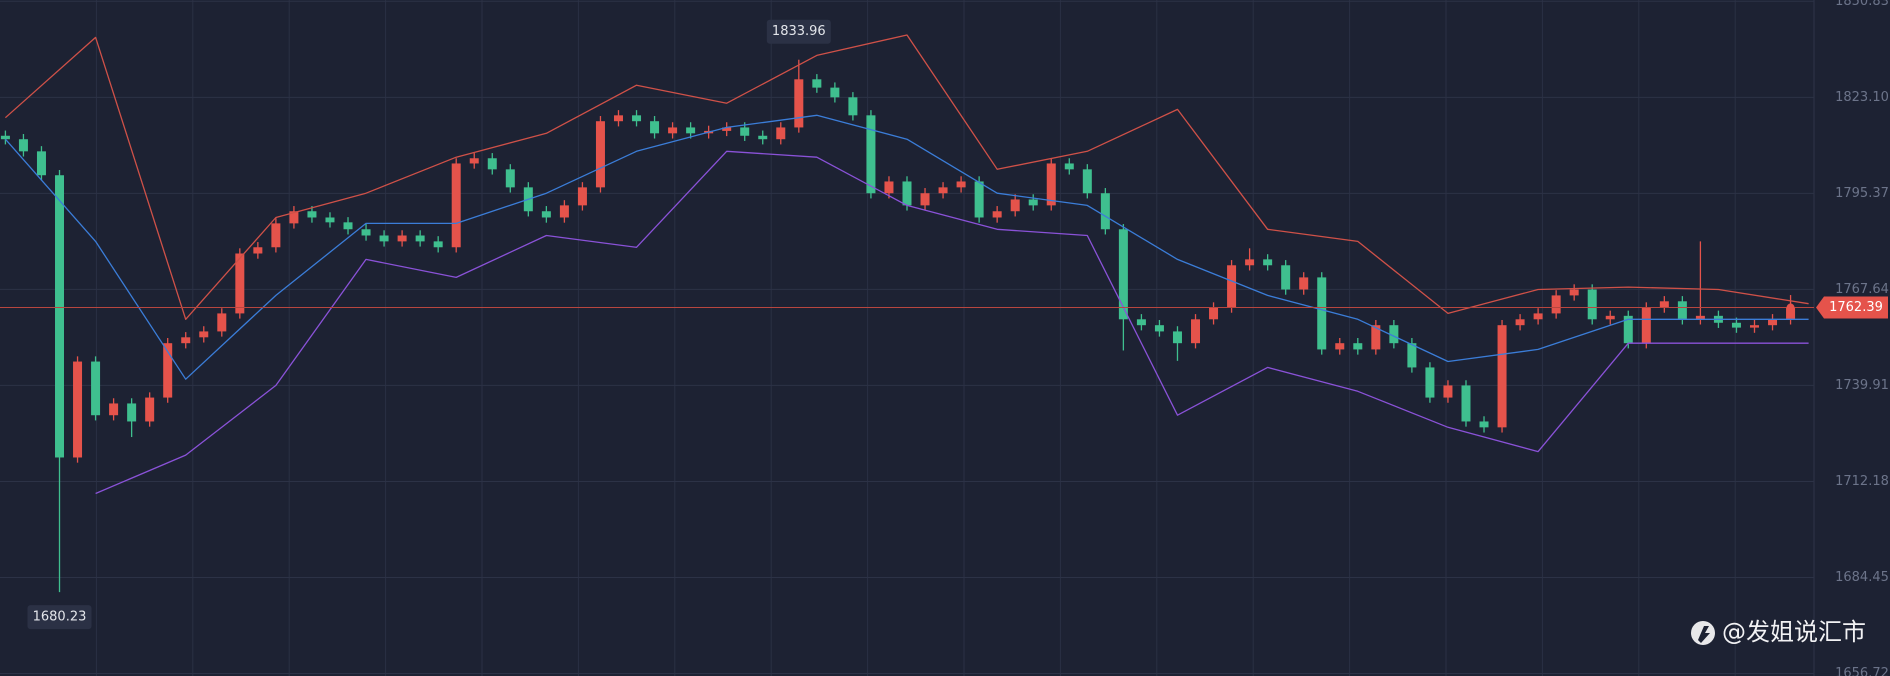 The height and width of the screenshot is (676, 1890). I want to click on y-tick-label: 1850.83, so click(1862, 4).